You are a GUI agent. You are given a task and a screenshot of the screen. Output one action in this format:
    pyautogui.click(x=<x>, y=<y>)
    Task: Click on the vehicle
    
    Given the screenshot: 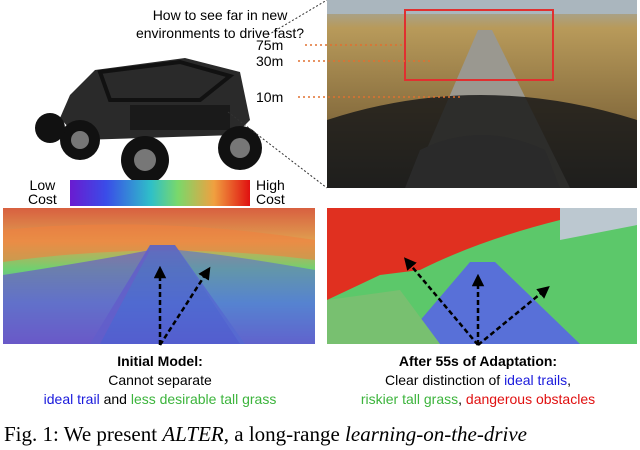 What is the action you would take?
    pyautogui.click(x=148, y=121)
    